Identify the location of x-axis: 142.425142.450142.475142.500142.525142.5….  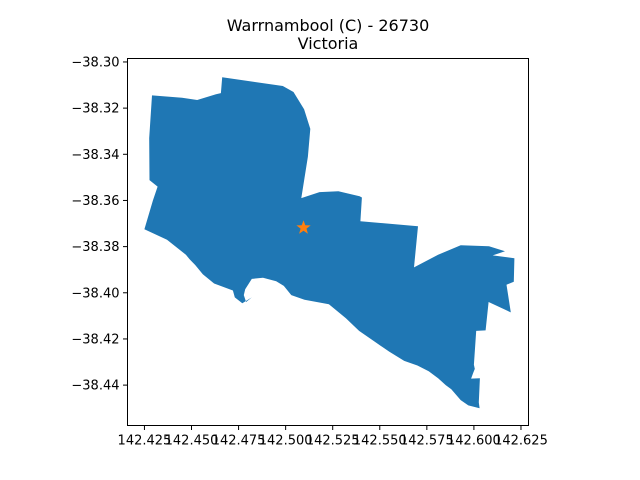
(333, 437).